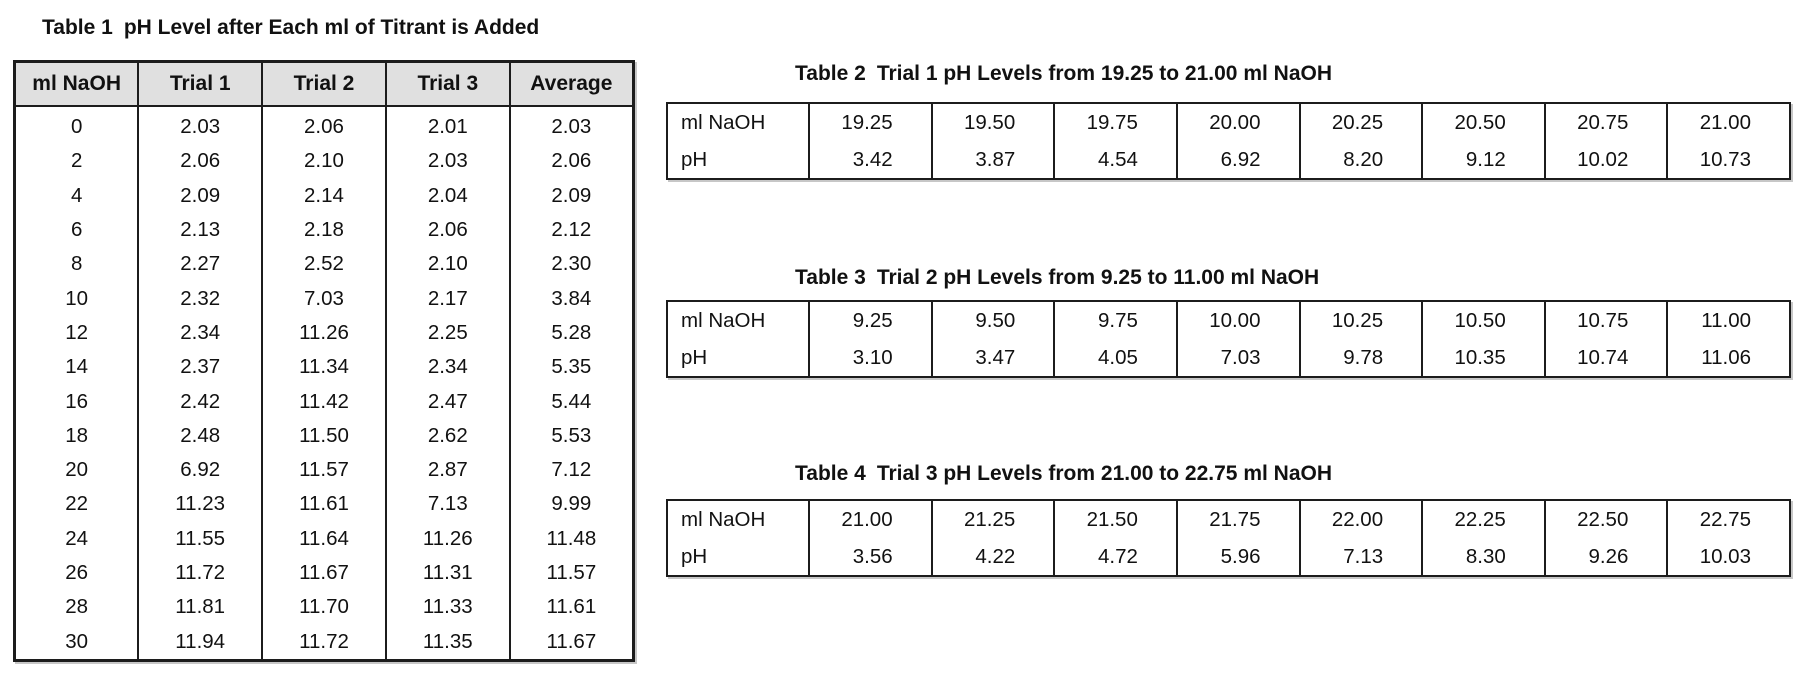 This screenshot has height=684, width=1807. I want to click on table1-header-ml-naoh: ml NaOH, so click(76, 83).